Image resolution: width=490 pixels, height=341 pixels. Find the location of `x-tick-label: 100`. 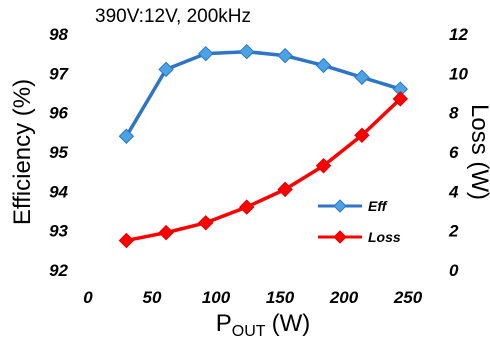

x-tick-label: 100 is located at coordinates (216, 297).